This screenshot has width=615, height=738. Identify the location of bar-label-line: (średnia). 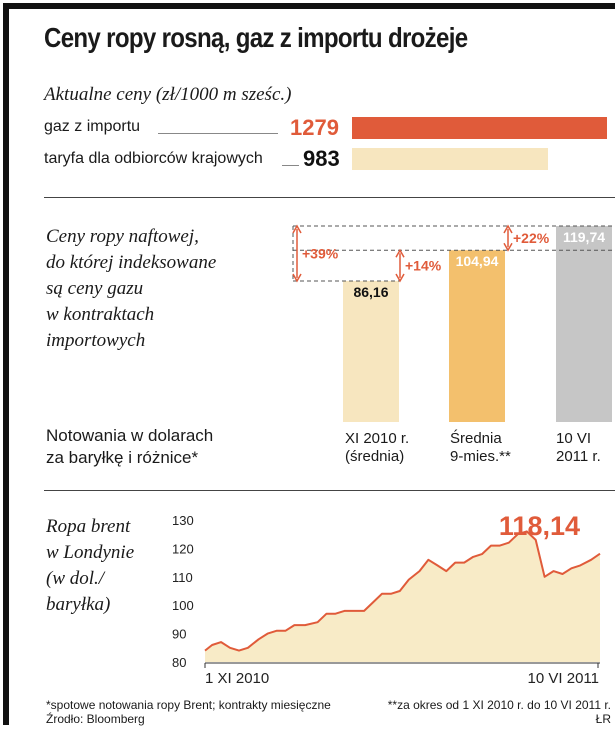
(375, 456).